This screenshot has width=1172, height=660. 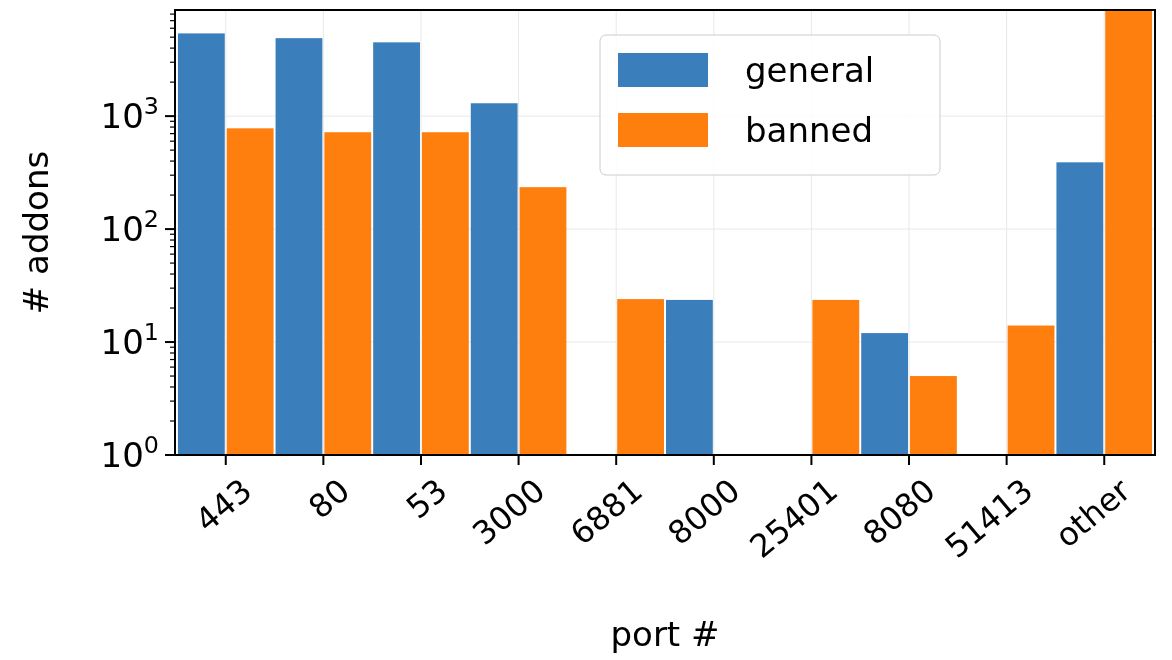 What do you see at coordinates (224, 505) in the screenshot?
I see `x-tick-label: 443` at bounding box center [224, 505].